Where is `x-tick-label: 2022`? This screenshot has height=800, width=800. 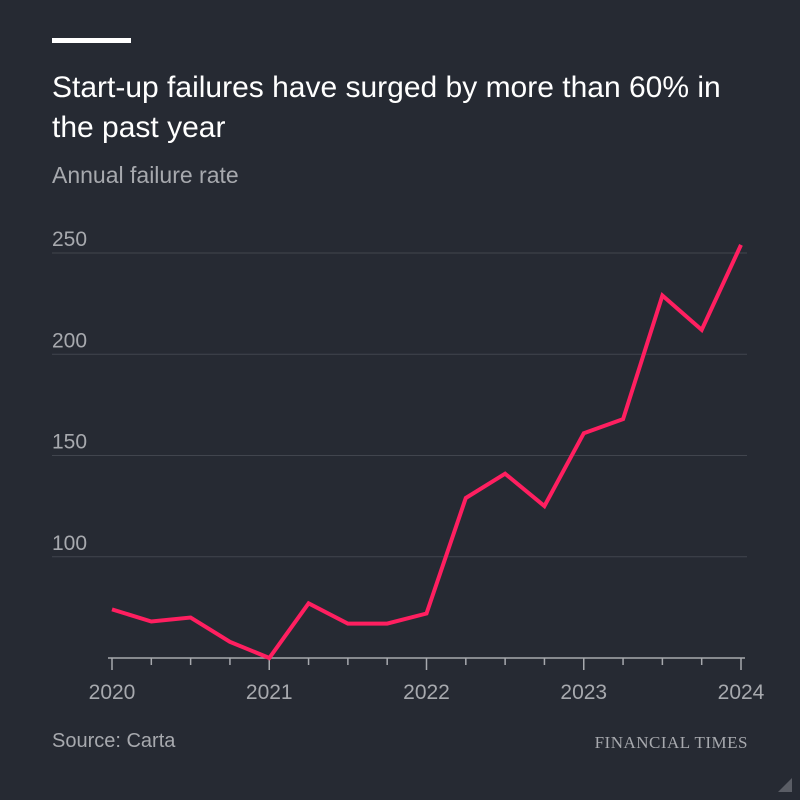 x-tick-label: 2022 is located at coordinates (426, 692).